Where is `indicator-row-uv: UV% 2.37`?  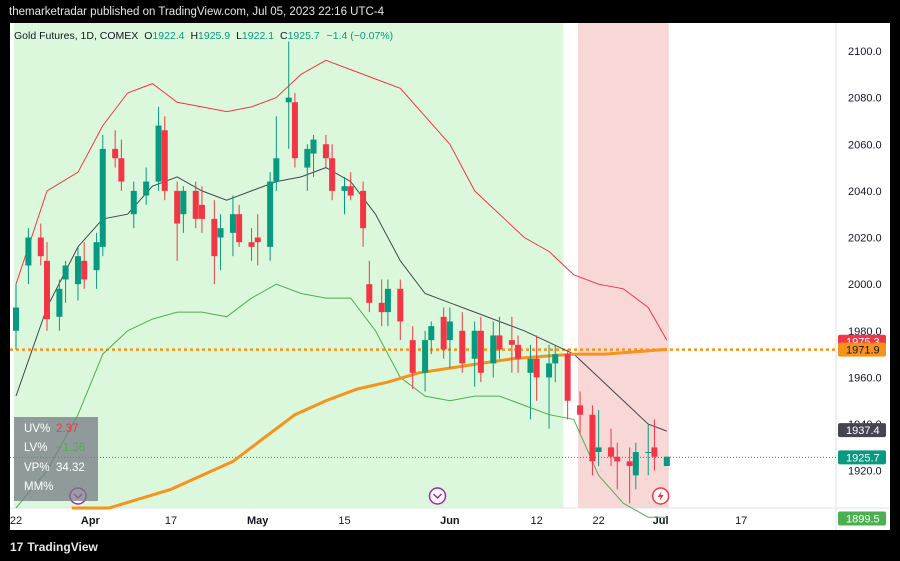 indicator-row-uv: UV% 2.37 is located at coordinates (51, 429).